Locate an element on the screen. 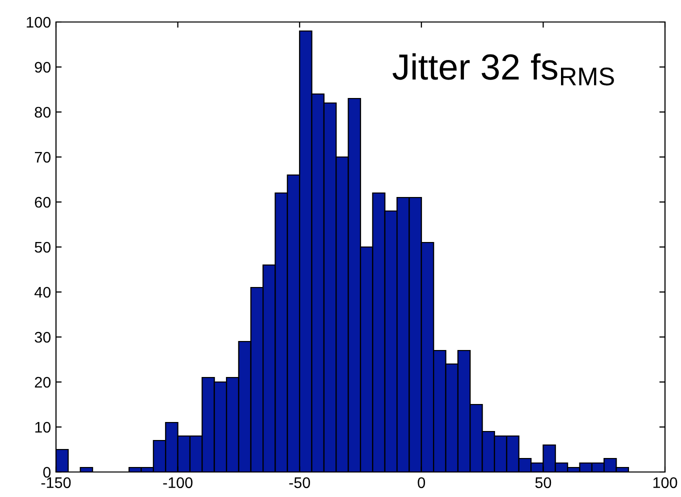 Image resolution: width=681 pixels, height=497 pixels. y-tick-label: 60 is located at coordinates (42, 202).